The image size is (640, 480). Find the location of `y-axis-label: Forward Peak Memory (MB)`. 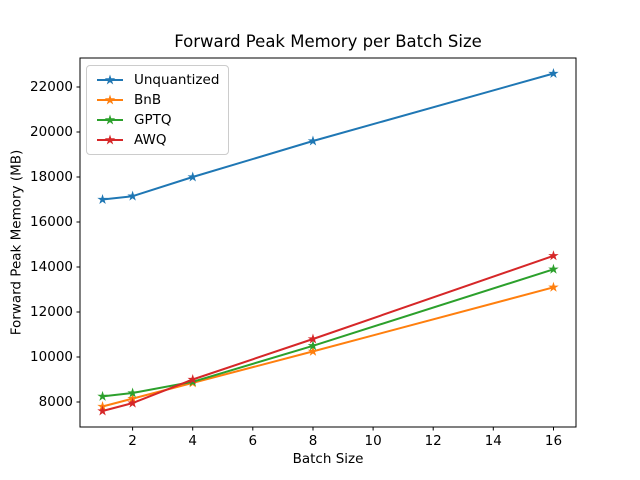

y-axis-label: Forward Peak Memory (MB) is located at coordinates (16, 242).